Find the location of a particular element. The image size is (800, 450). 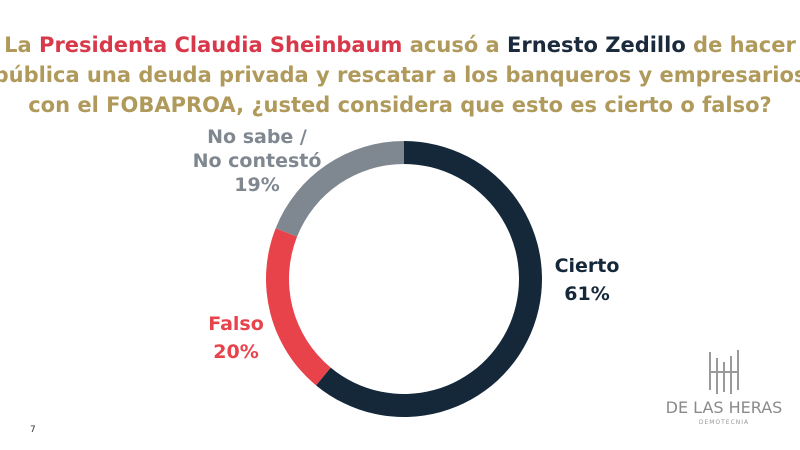

page-number: 7 is located at coordinates (33, 430).